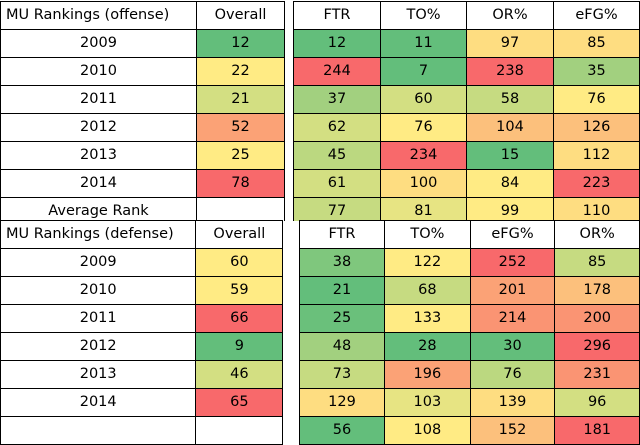 Image resolution: width=640 pixels, height=445 pixels. What do you see at coordinates (427, 346) in the screenshot?
I see `stat-rank-cell: 28` at bounding box center [427, 346].